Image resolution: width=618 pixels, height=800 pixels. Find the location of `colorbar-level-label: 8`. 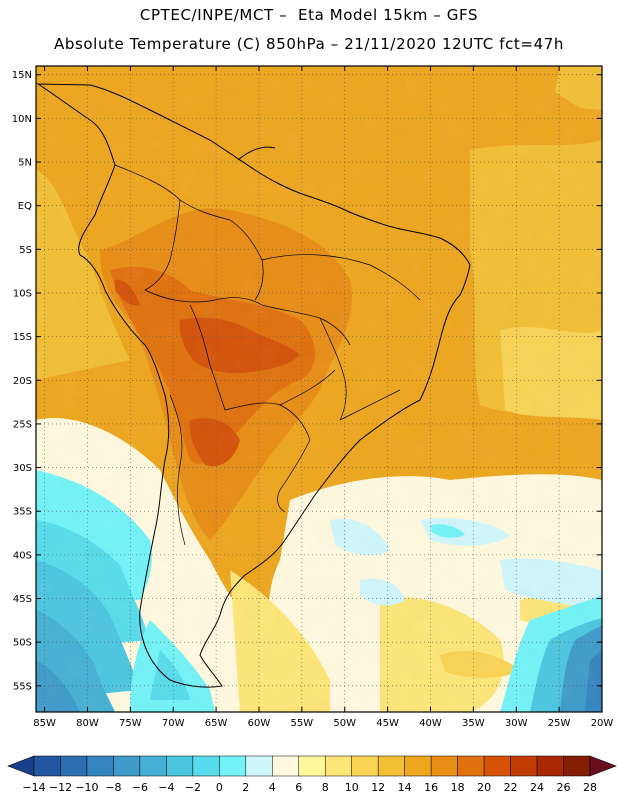

colorbar-level-label: 8 is located at coordinates (325, 787).